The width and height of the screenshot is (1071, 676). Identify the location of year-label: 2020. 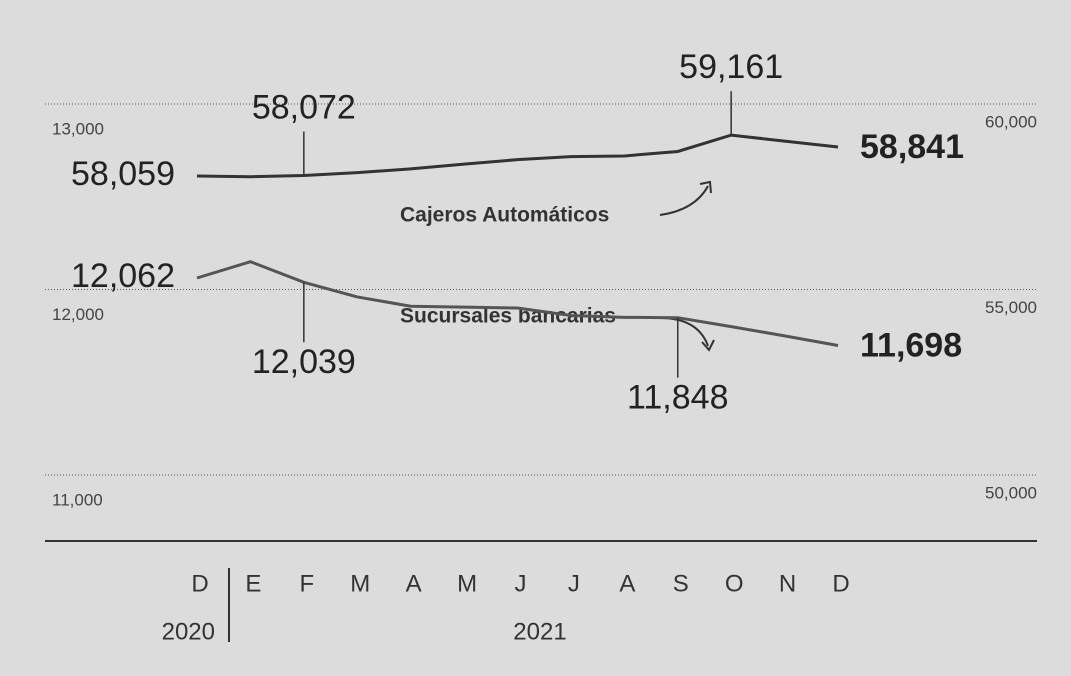
(188, 631).